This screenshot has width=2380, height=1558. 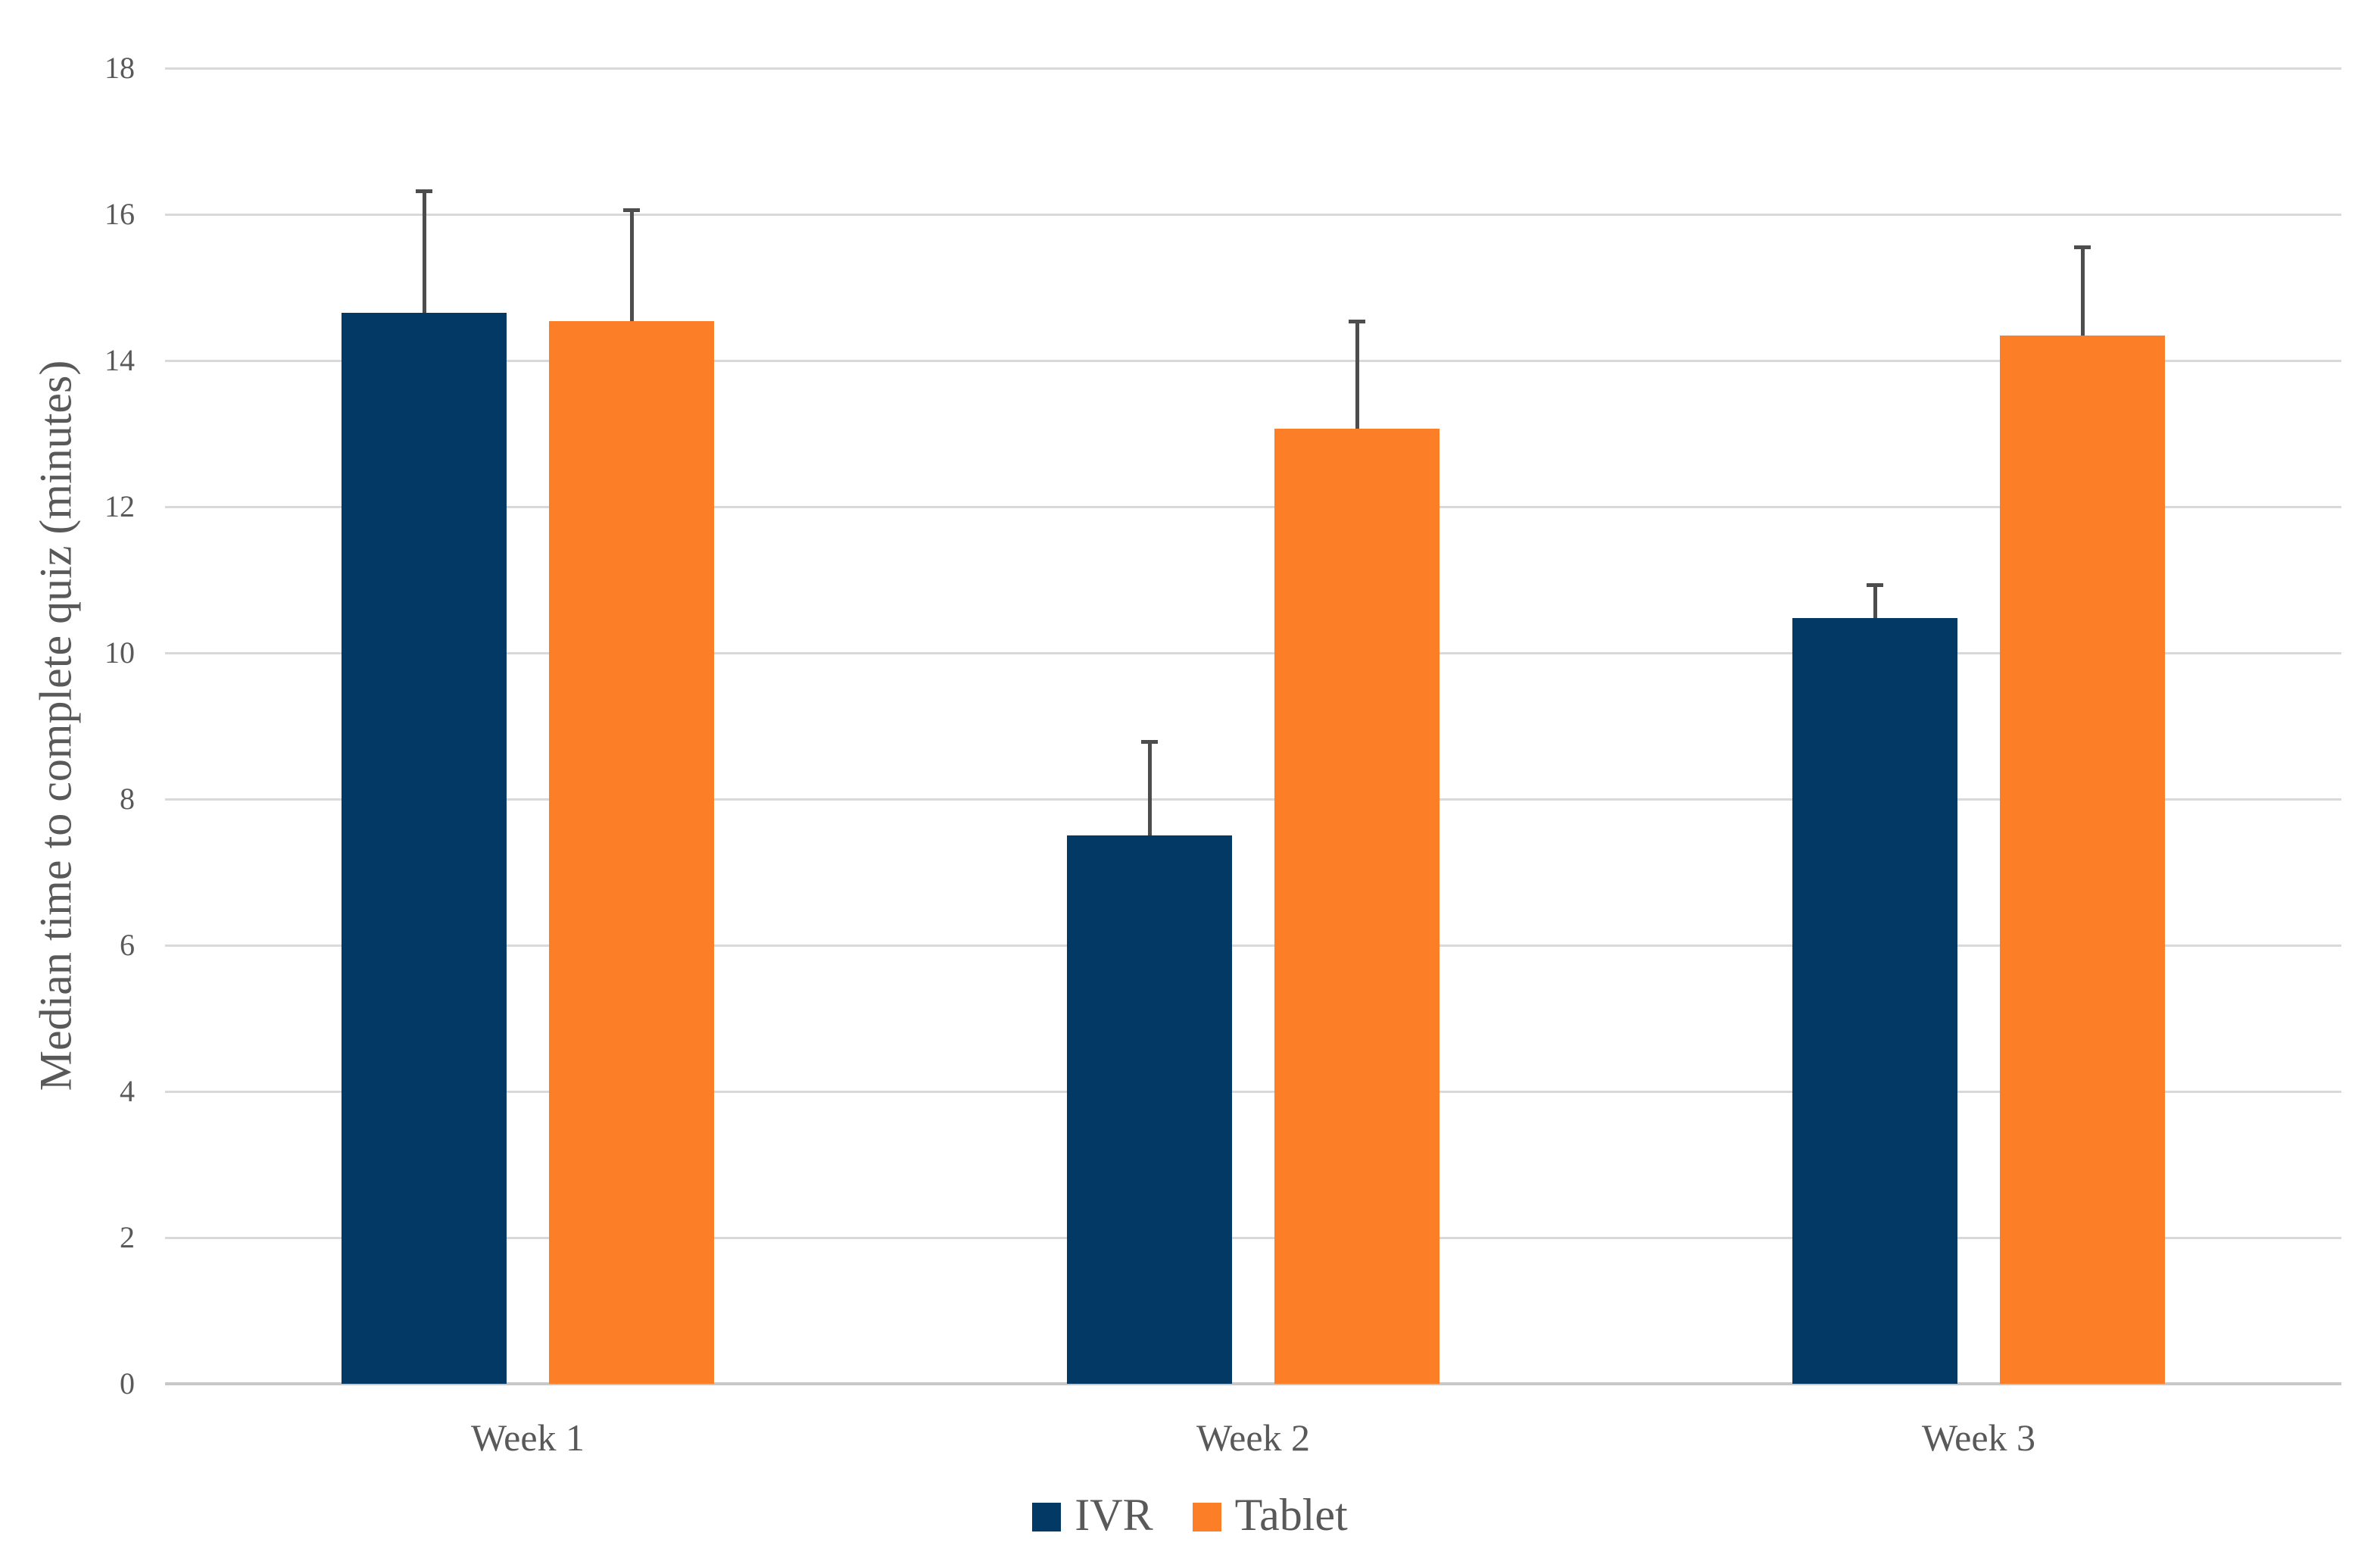 What do you see at coordinates (119, 360) in the screenshot?
I see `y-tick-label: 14` at bounding box center [119, 360].